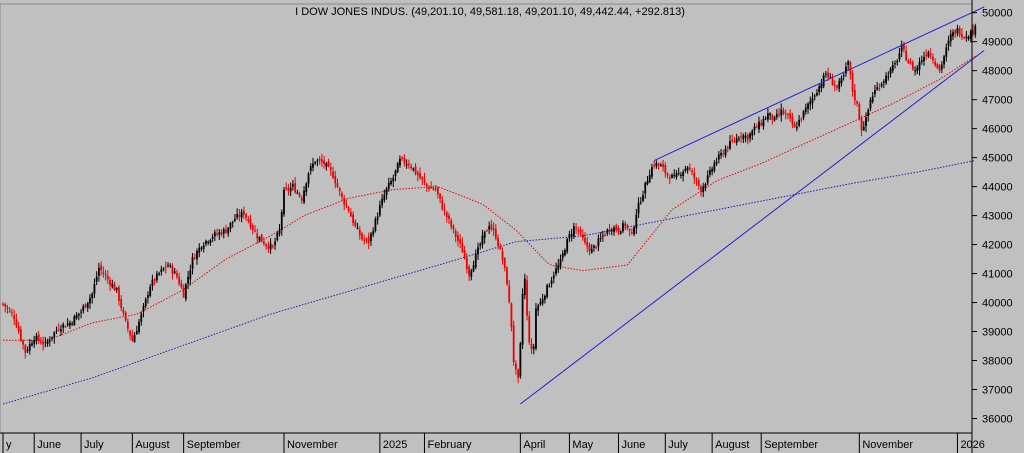 The image size is (1024, 453). What do you see at coordinates (214, 445) in the screenshot?
I see `x-tick-label: September` at bounding box center [214, 445].